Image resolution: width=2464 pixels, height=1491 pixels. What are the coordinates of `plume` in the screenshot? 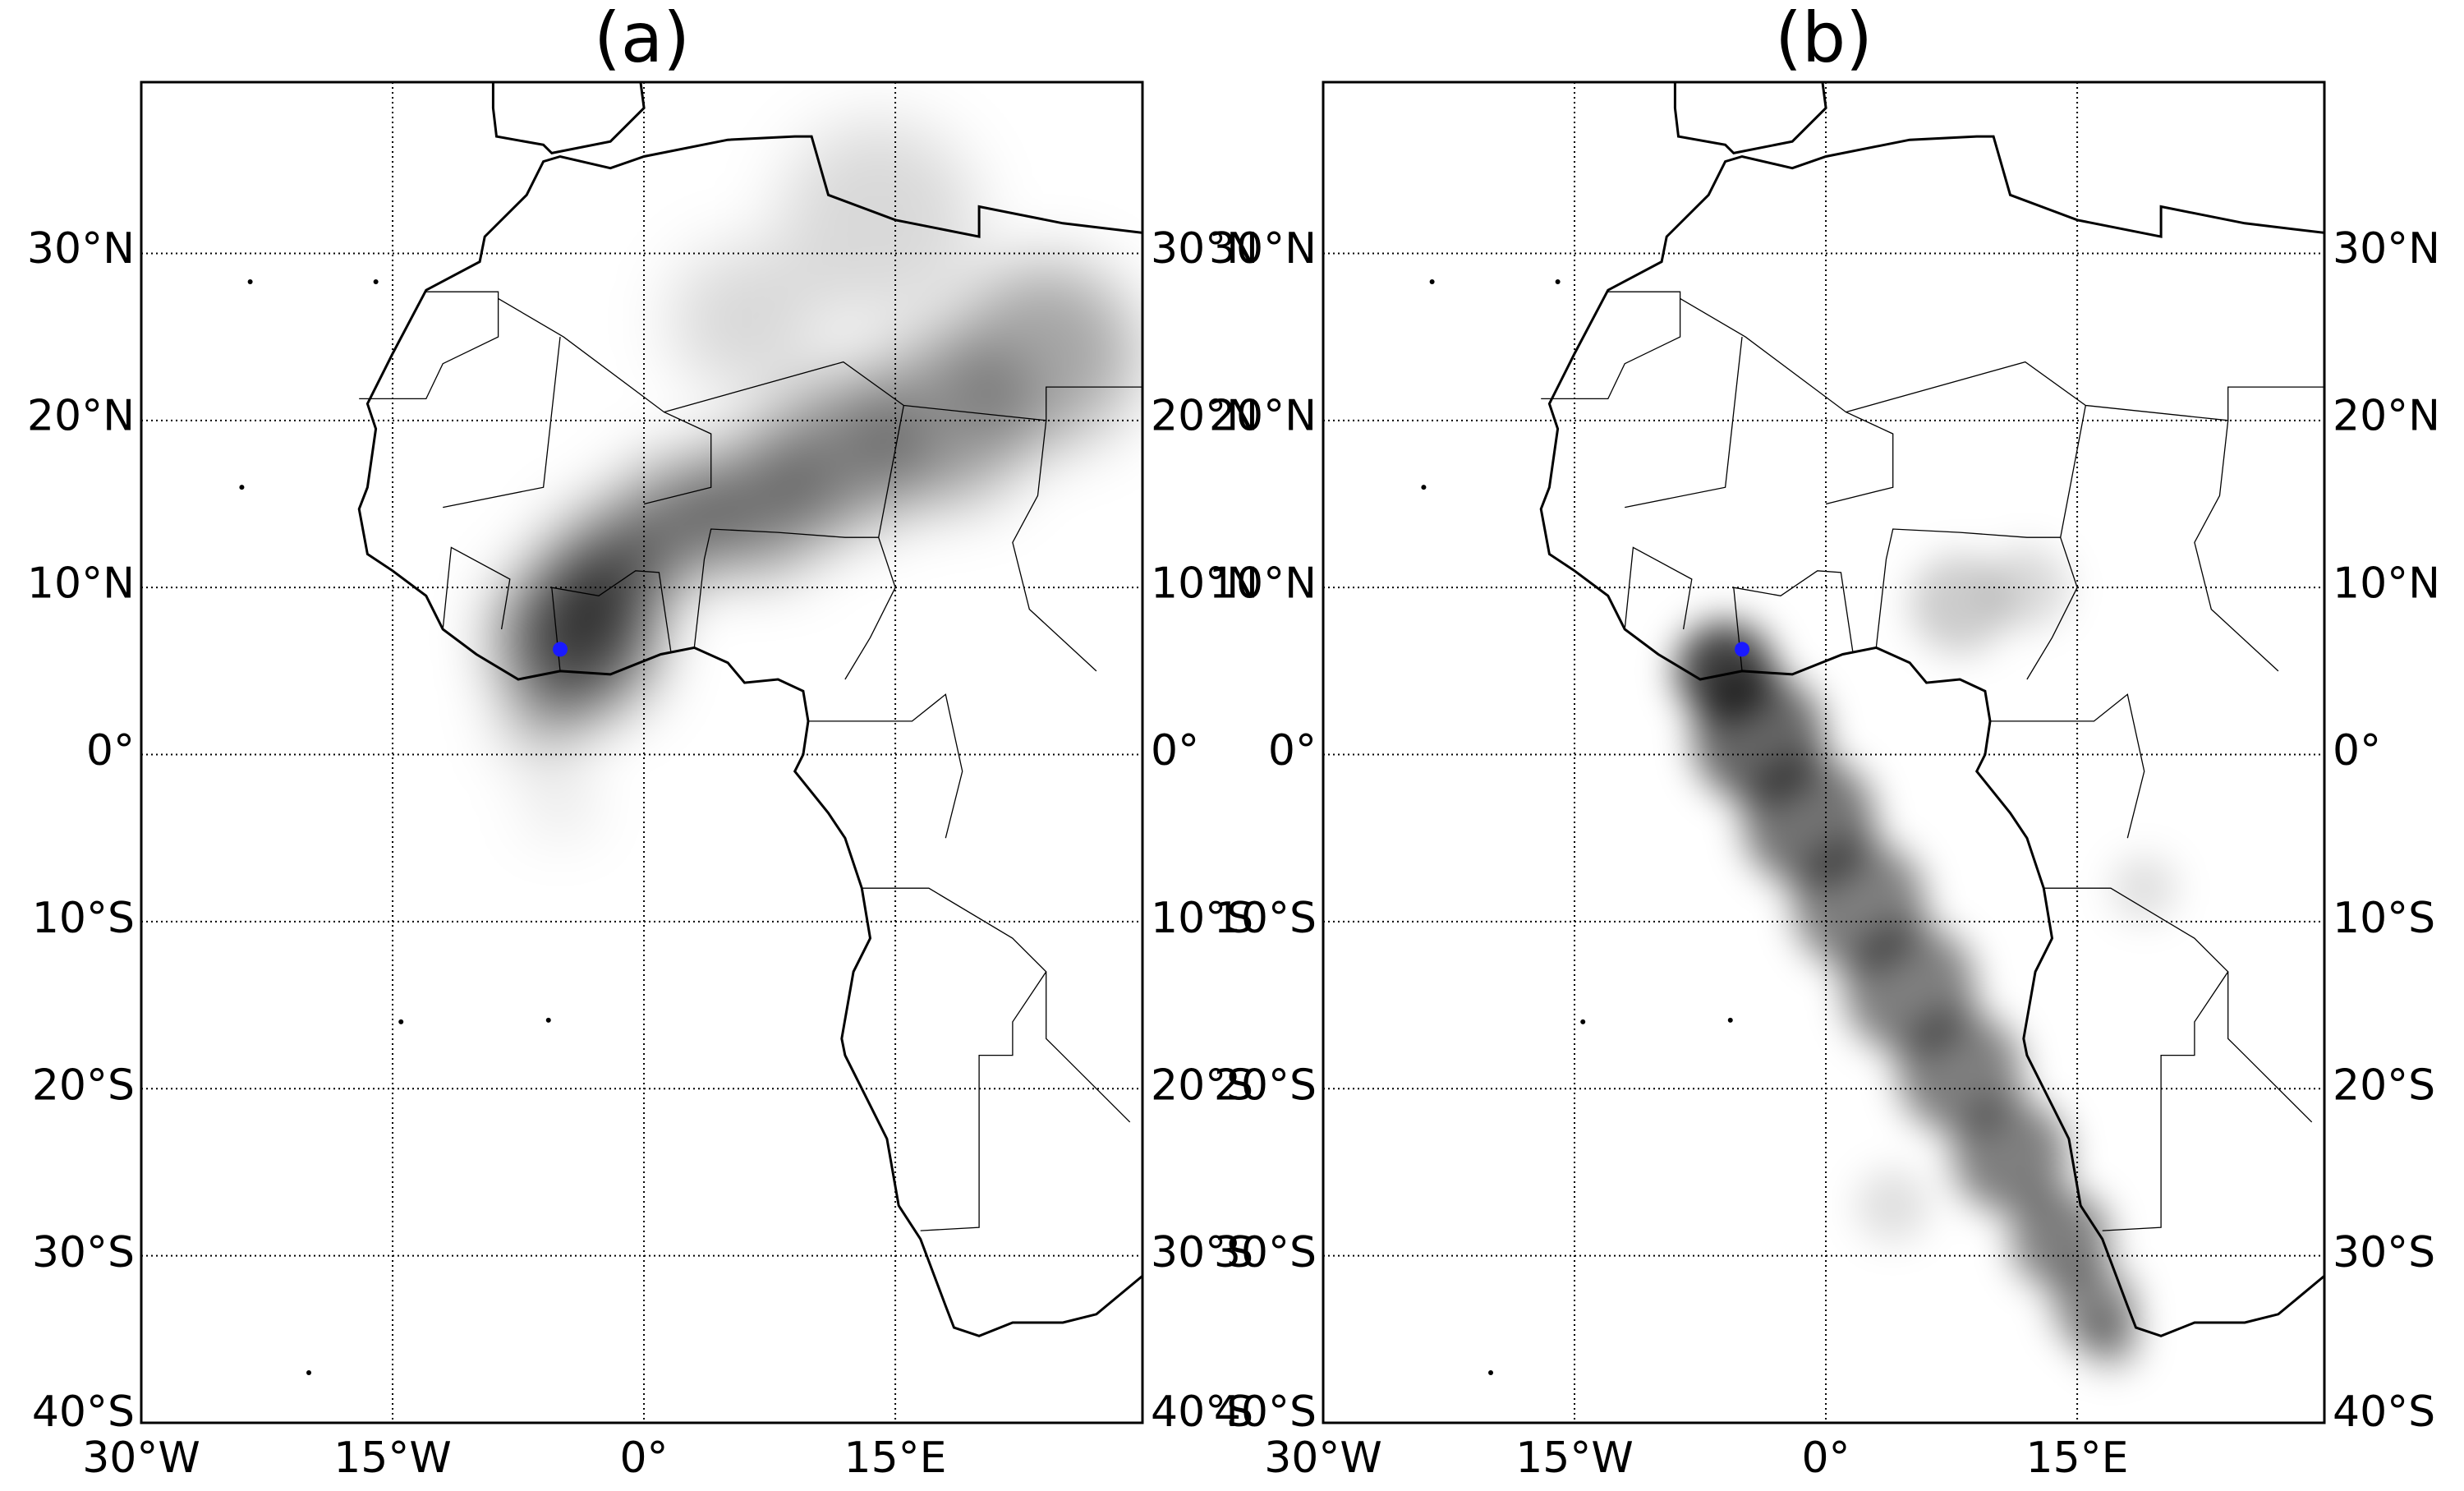 It's located at (820, 473).